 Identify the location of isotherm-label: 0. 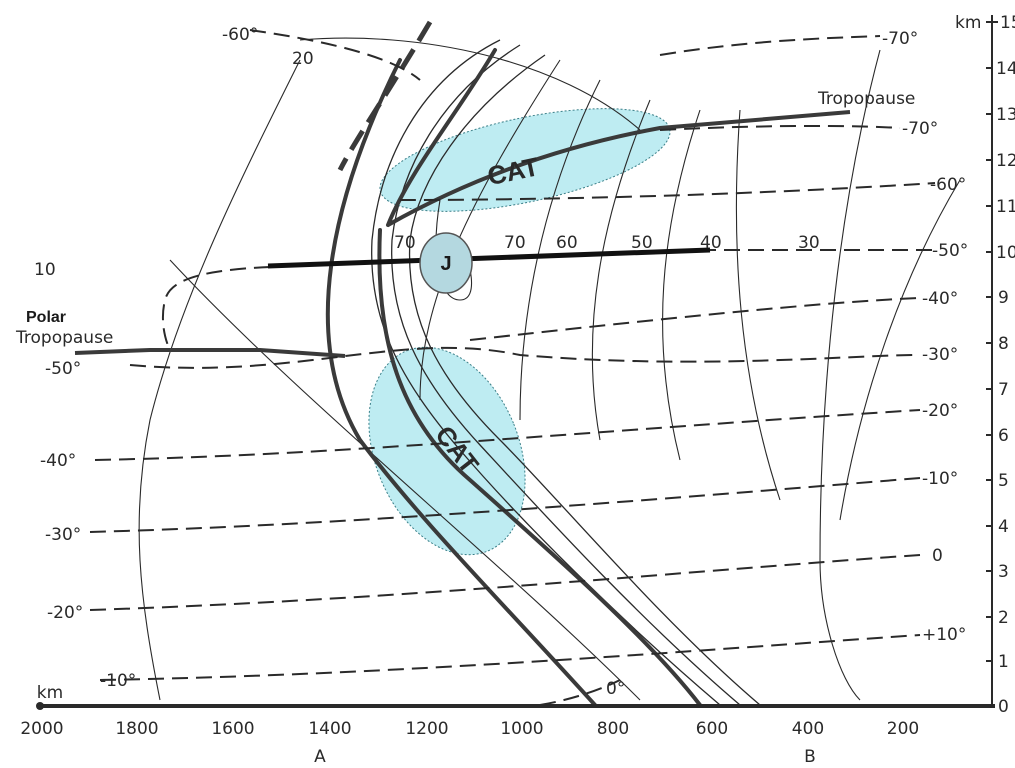
(937, 556).